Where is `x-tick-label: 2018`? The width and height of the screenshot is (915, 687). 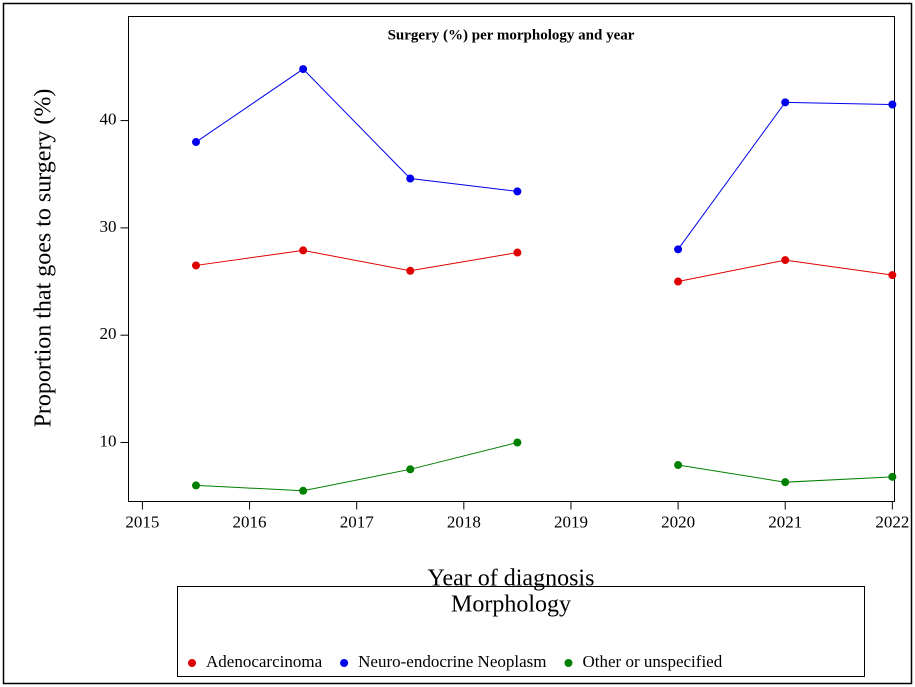
x-tick-label: 2018 is located at coordinates (464, 521).